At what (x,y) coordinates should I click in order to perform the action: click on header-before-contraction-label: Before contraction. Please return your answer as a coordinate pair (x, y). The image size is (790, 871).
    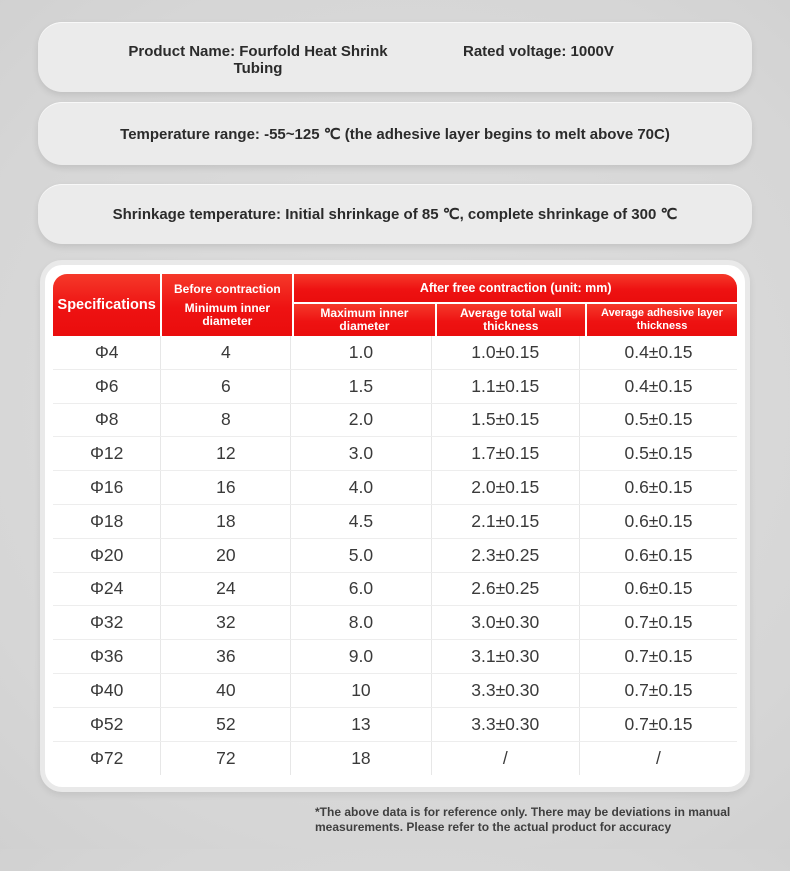
    Looking at the image, I should click on (227, 288).